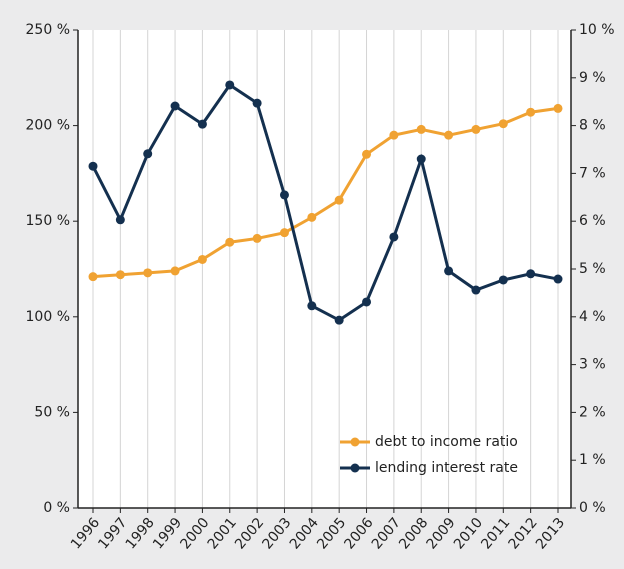 The image size is (624, 569). I want to click on y2-tick-label: 9 %, so click(592, 78).